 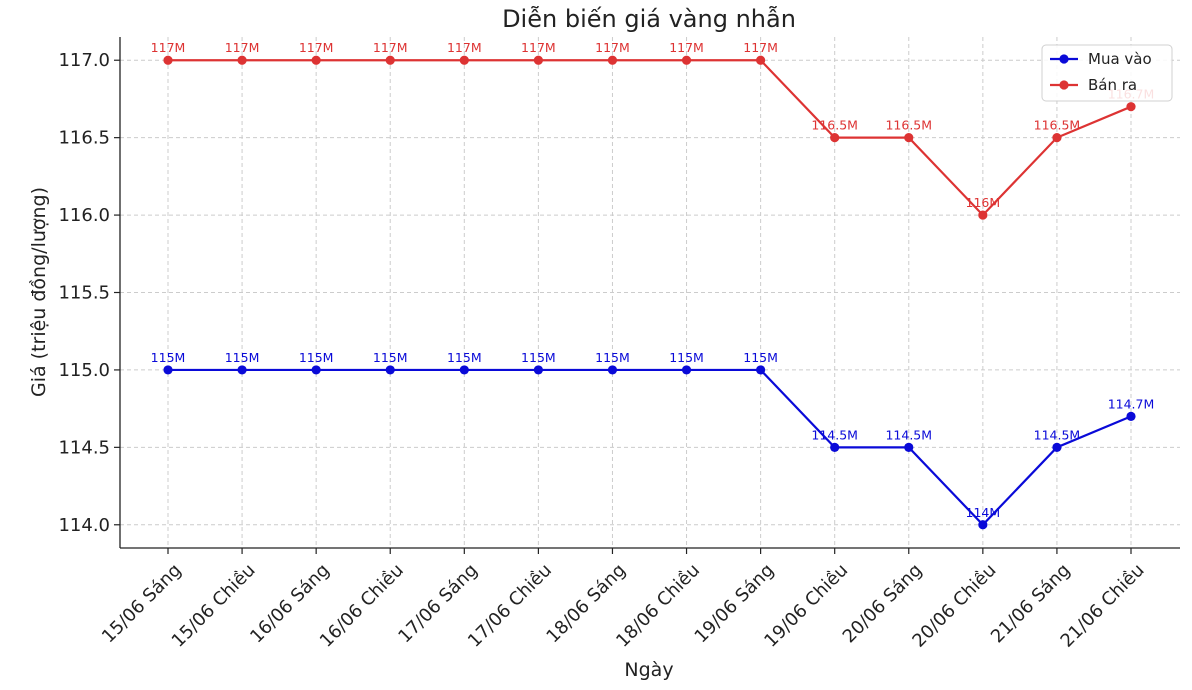 I want to click on chart-title: Diễn biến giá vàng nhẫn, so click(x=649, y=18).